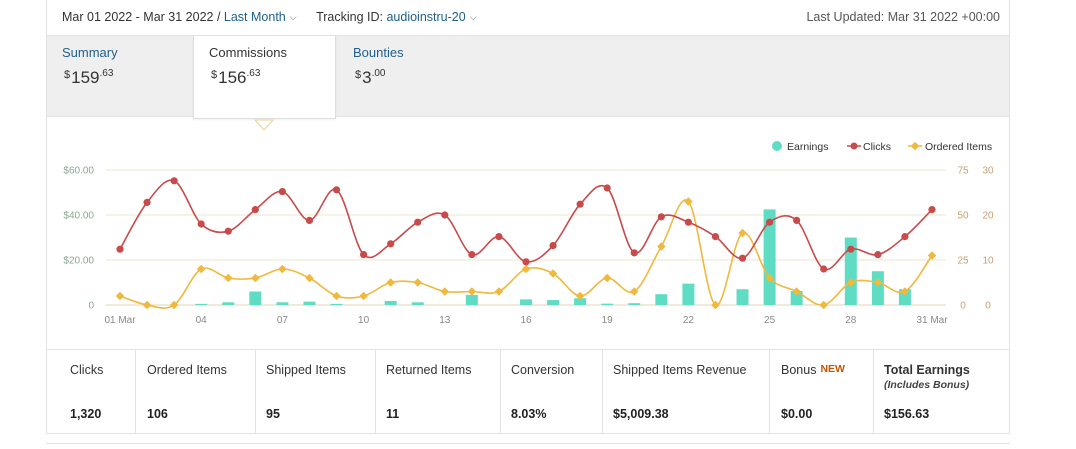 The width and height of the screenshot is (1076, 449). I want to click on x-axis-tick: 07, so click(283, 320).